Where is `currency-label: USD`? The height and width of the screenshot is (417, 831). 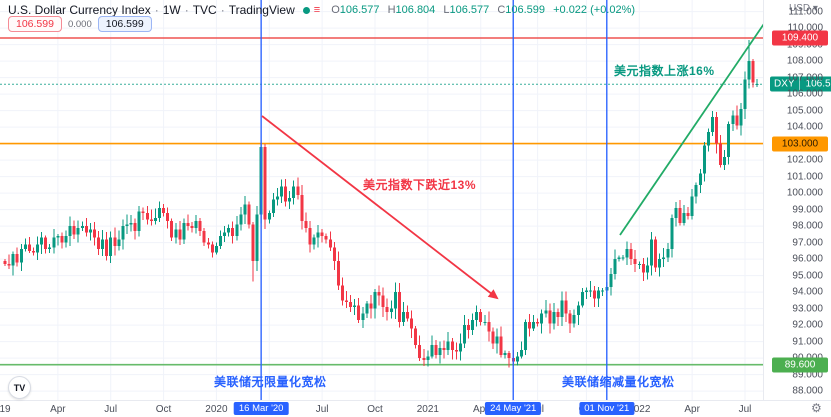
currency-label: USD is located at coordinates (800, 8).